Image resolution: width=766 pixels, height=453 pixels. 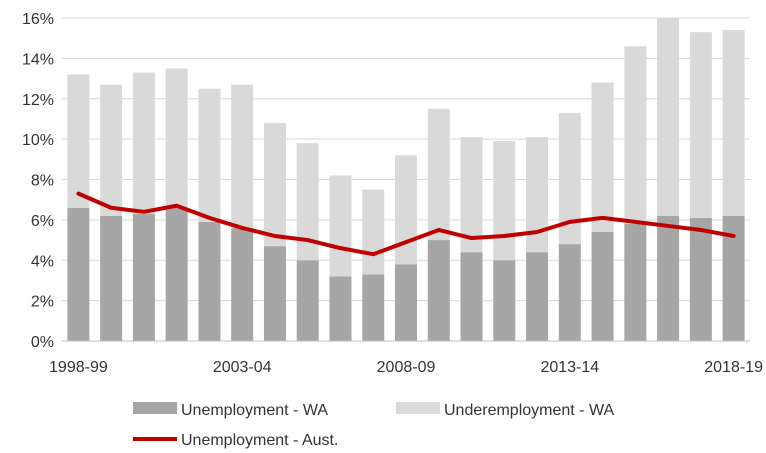 I want to click on y-tick-label: 4%, so click(x=42, y=261).